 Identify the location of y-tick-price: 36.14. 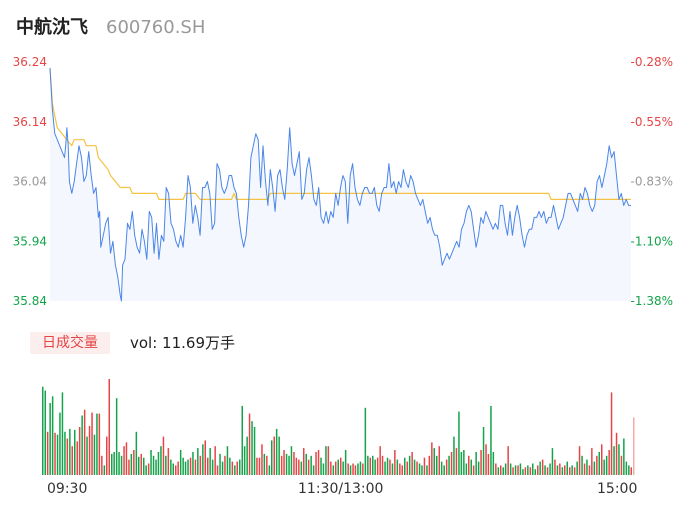
(30, 122).